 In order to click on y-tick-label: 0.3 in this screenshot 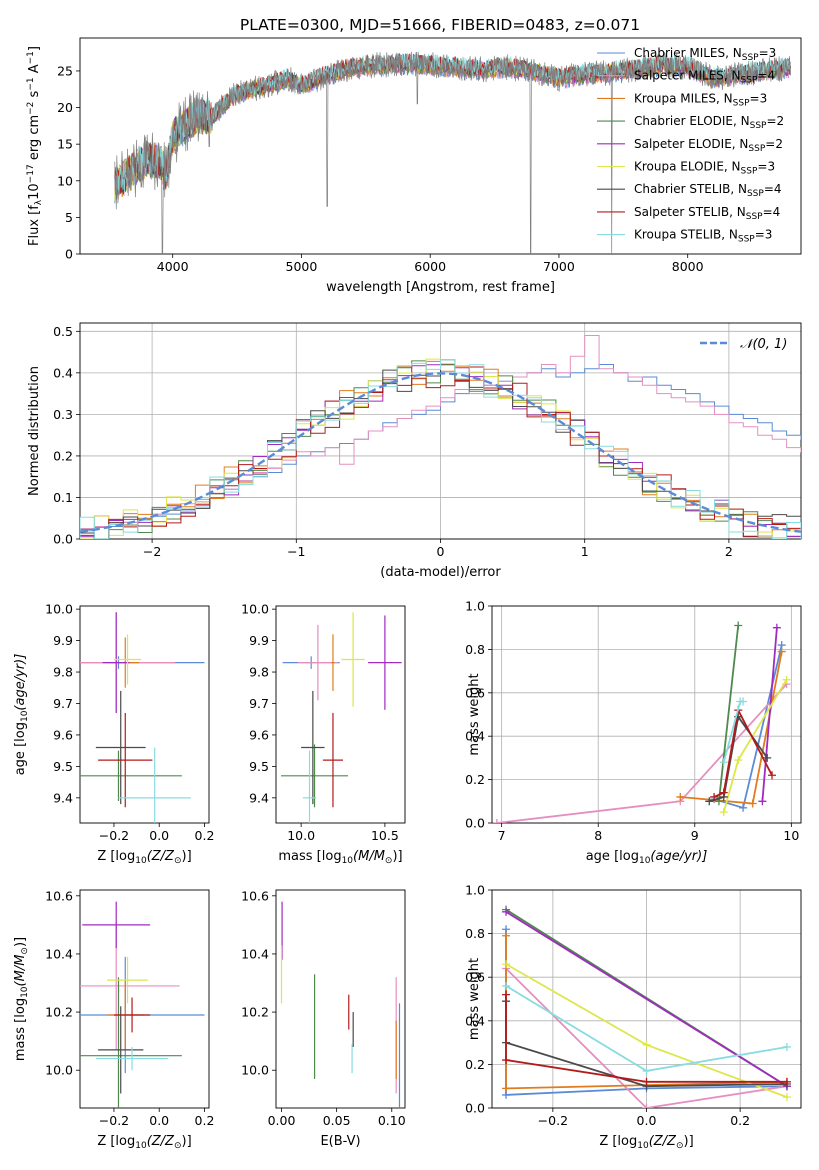, I will do `click(63, 414)`.